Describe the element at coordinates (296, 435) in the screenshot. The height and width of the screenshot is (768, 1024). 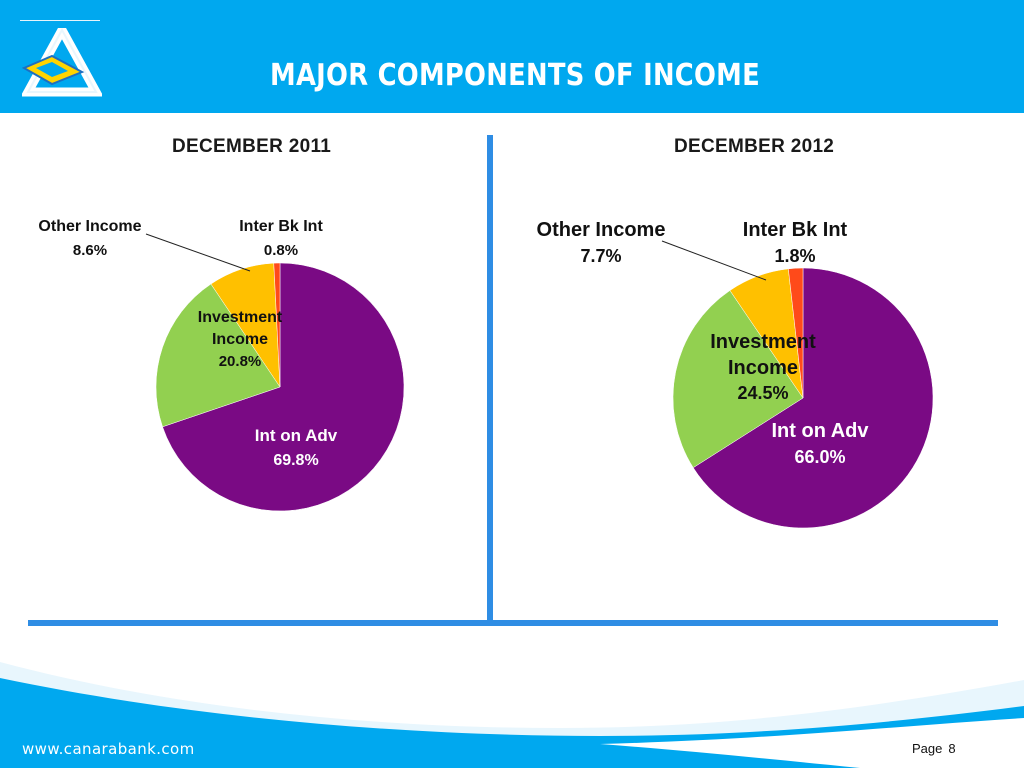
I see `label-int-on-adv-2011: Int on Adv` at that location.